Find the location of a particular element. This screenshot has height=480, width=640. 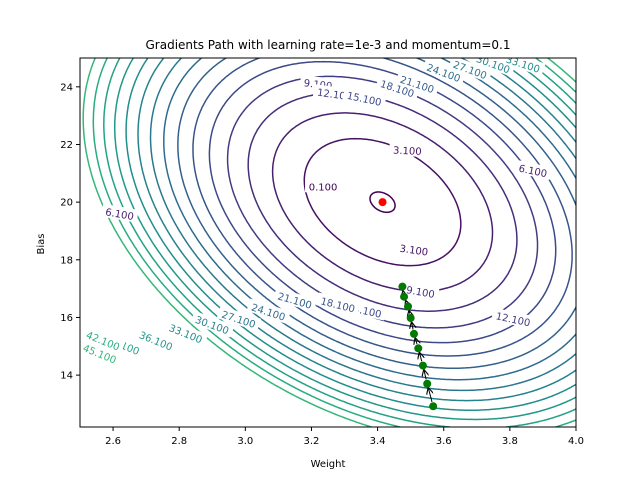

x-tick-label: 4.0 is located at coordinates (576, 441).